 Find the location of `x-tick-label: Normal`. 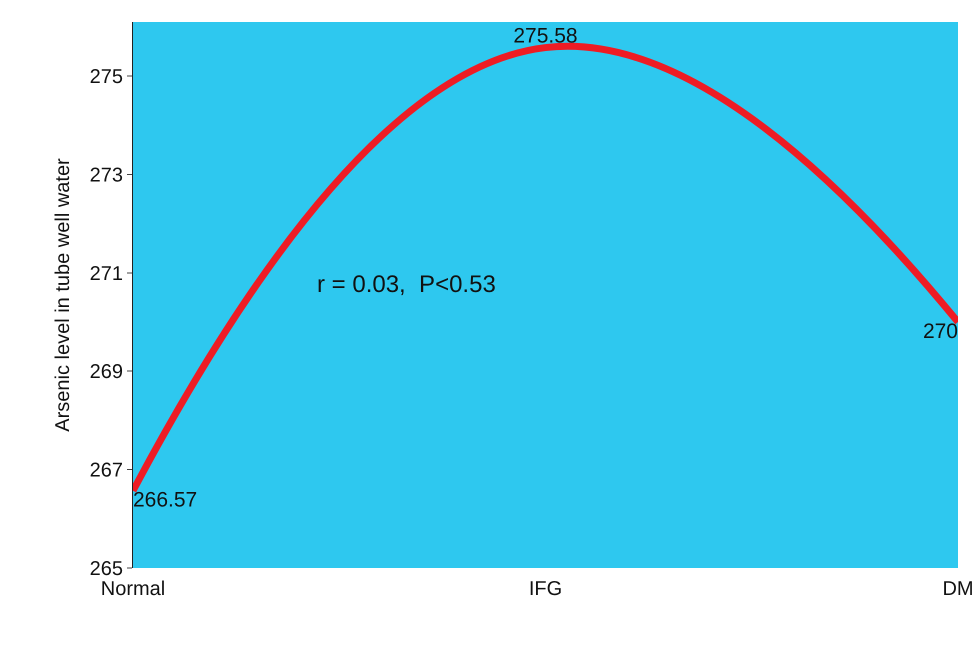

x-tick-label: Normal is located at coordinates (133, 589).